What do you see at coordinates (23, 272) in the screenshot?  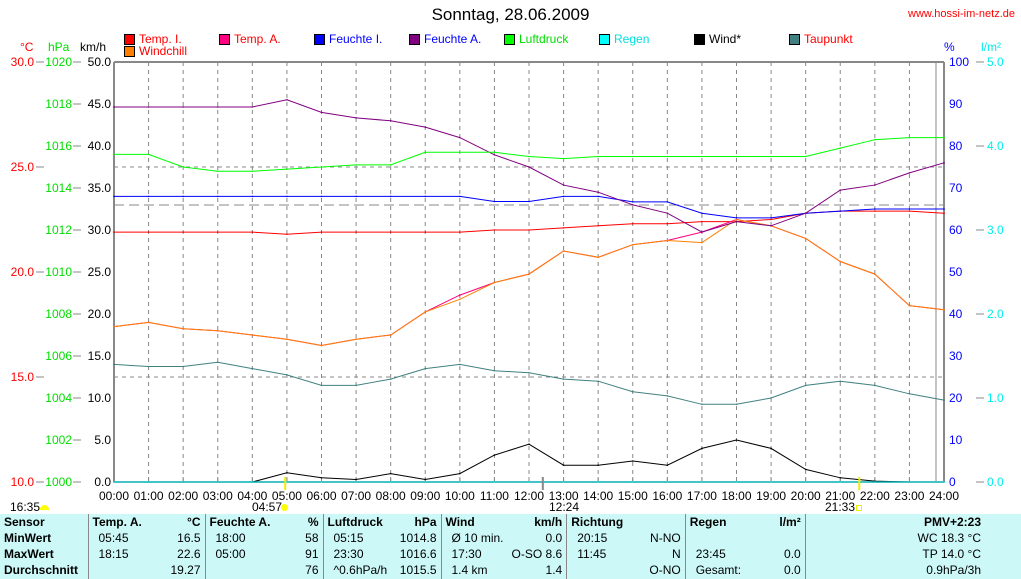 I see `celsius-tick-label: 20.0` at bounding box center [23, 272].